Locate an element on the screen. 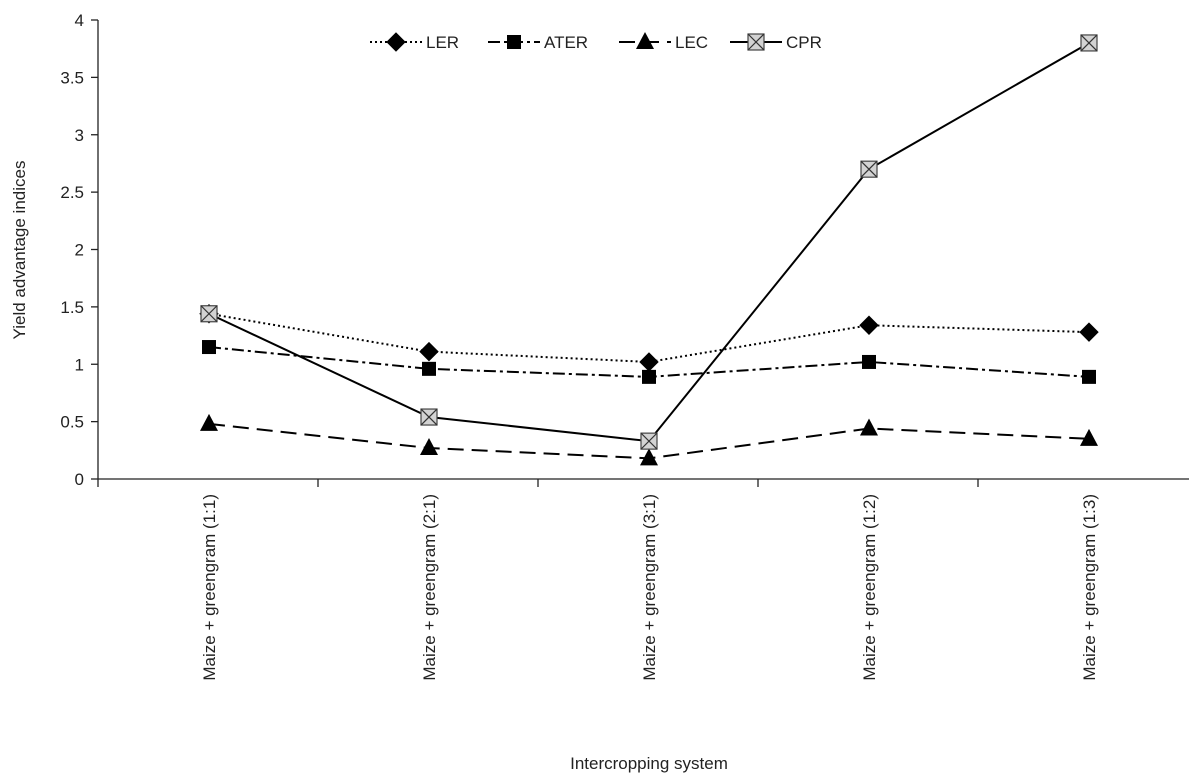 This screenshot has width=1189, height=775. y-tick-label: 2.5 is located at coordinates (72, 192).